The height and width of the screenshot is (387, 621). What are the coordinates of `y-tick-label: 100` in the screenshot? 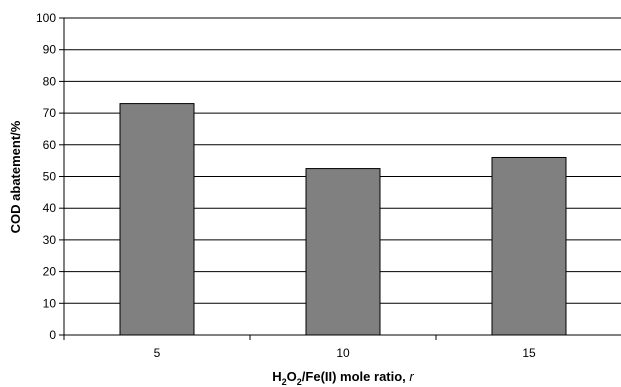 It's located at (46, 18).